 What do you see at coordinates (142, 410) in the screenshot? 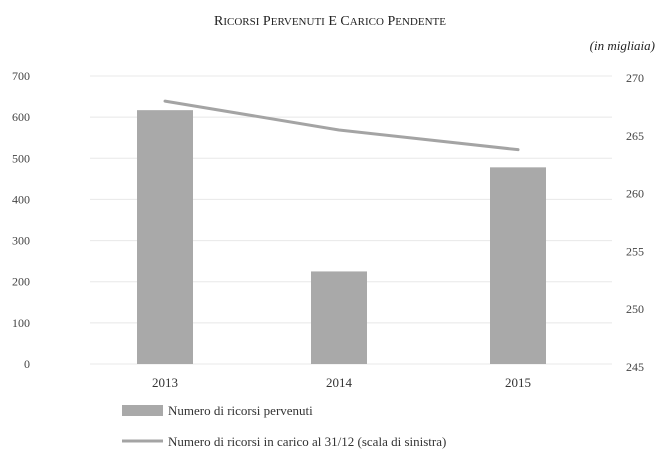
I see `legend-bar-swatch` at bounding box center [142, 410].